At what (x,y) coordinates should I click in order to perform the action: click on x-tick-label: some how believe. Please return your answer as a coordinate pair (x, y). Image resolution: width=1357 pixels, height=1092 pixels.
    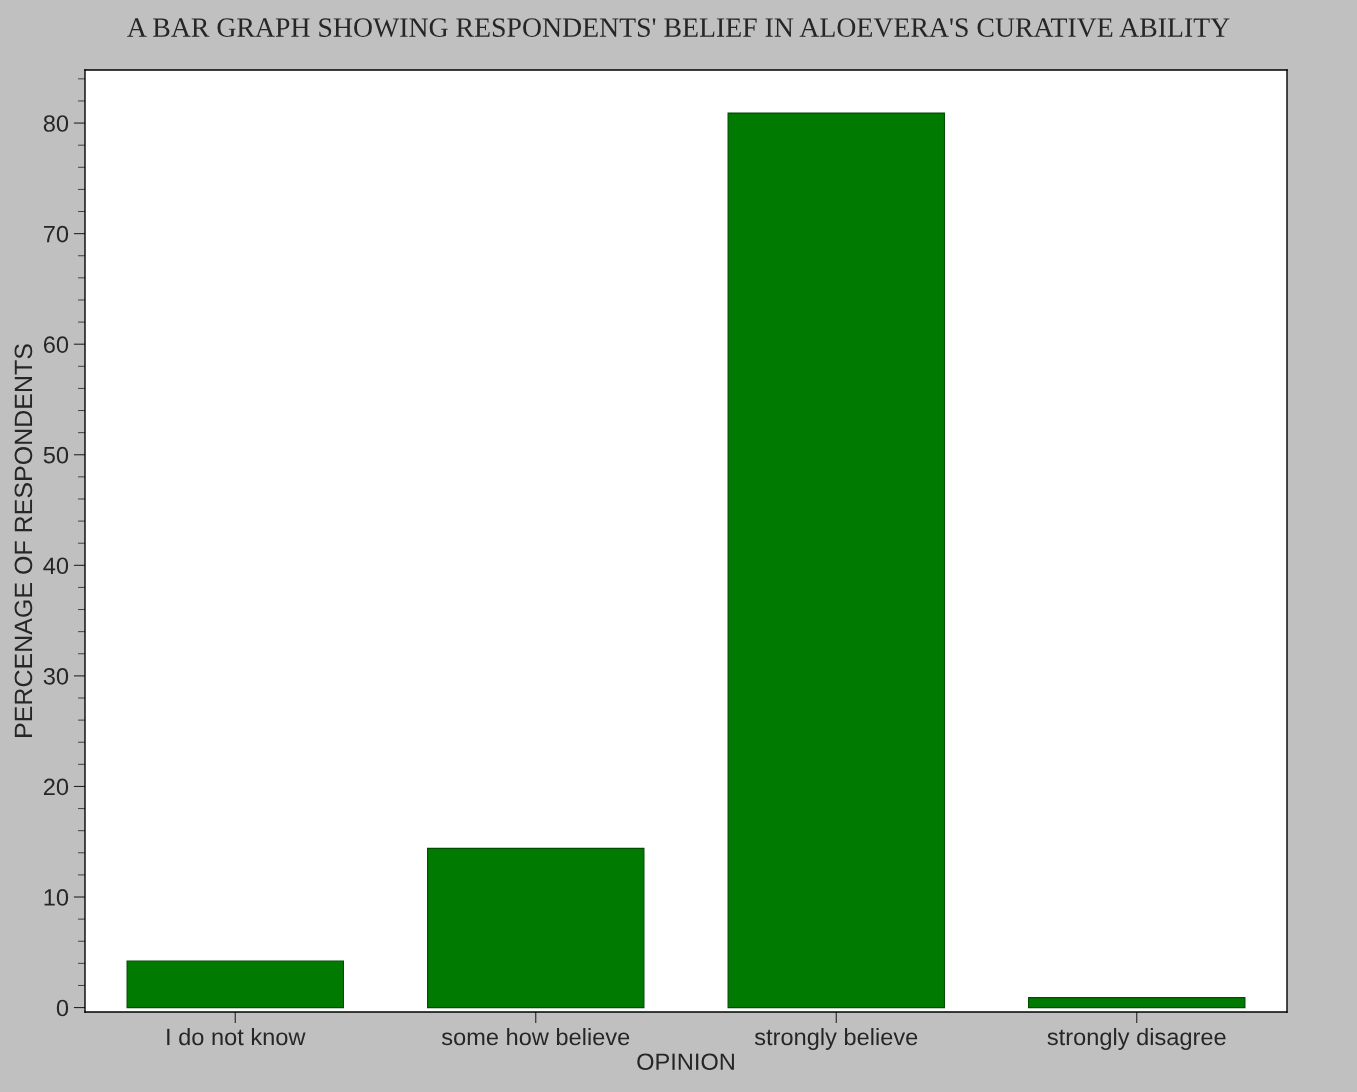
    Looking at the image, I should click on (535, 1036).